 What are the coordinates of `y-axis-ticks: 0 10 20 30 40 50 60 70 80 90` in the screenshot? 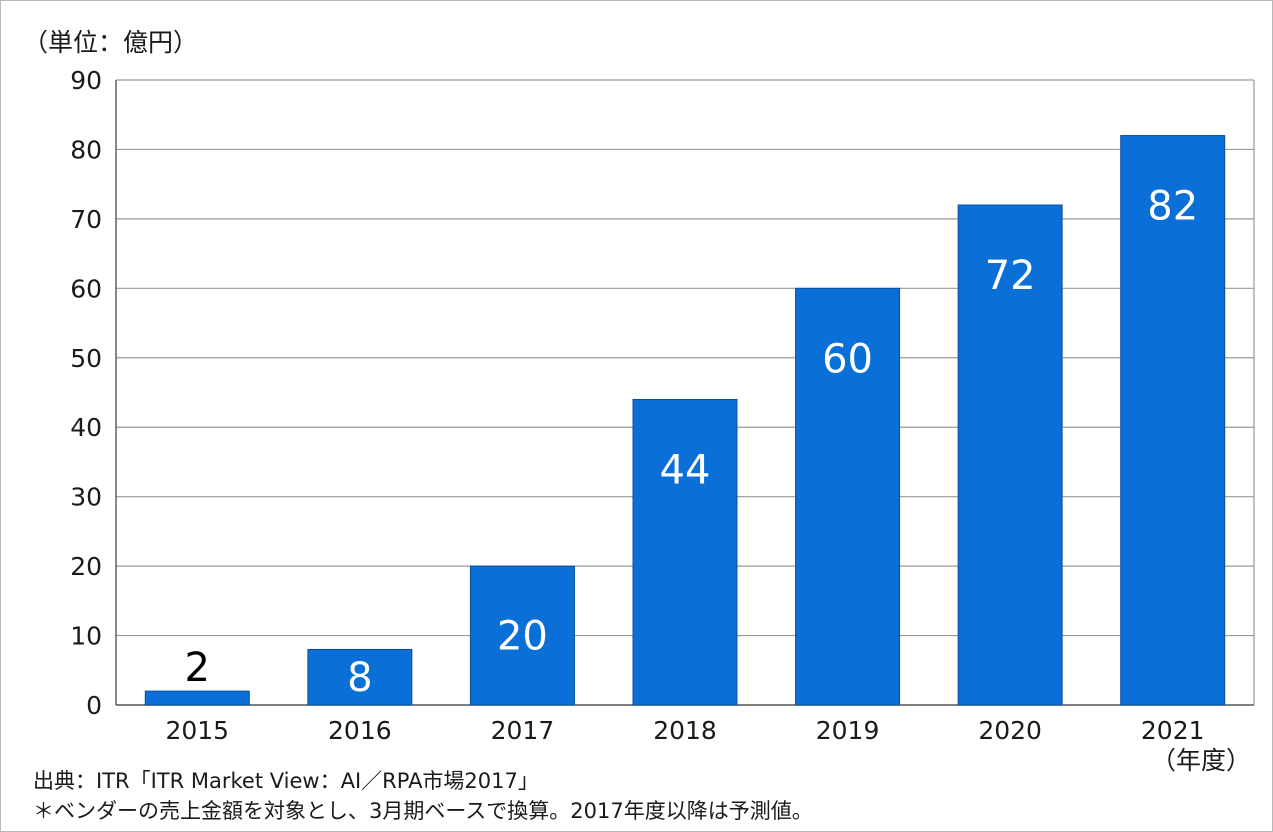 It's located at (86, 393).